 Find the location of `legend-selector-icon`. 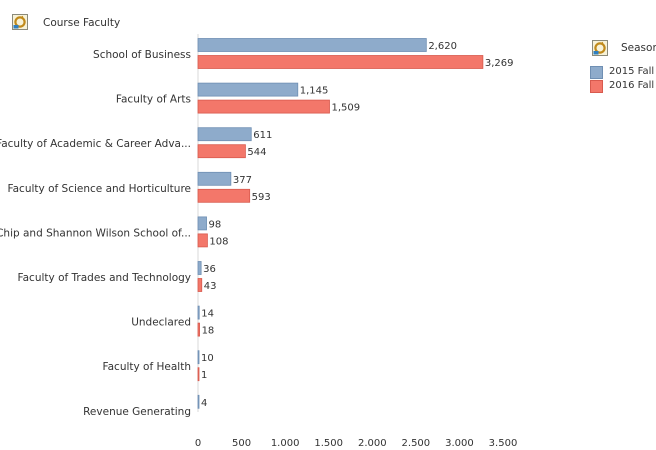

legend-selector-icon is located at coordinates (600, 48).